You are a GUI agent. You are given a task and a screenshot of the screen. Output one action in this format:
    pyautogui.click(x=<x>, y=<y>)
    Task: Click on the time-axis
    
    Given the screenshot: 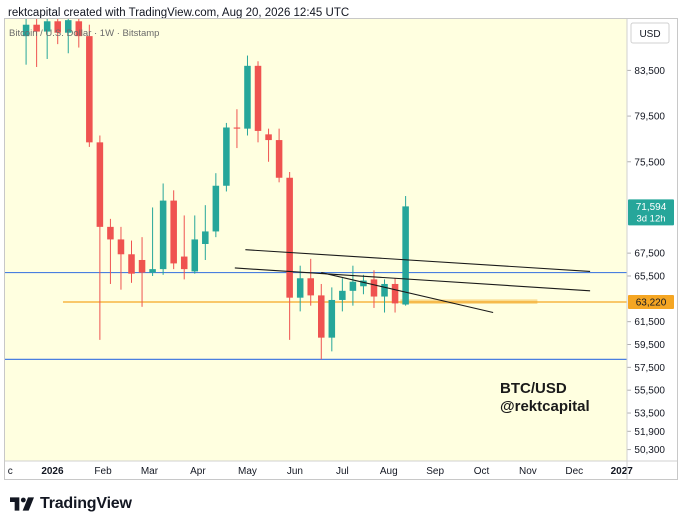 What is the action you would take?
    pyautogui.click(x=341, y=470)
    